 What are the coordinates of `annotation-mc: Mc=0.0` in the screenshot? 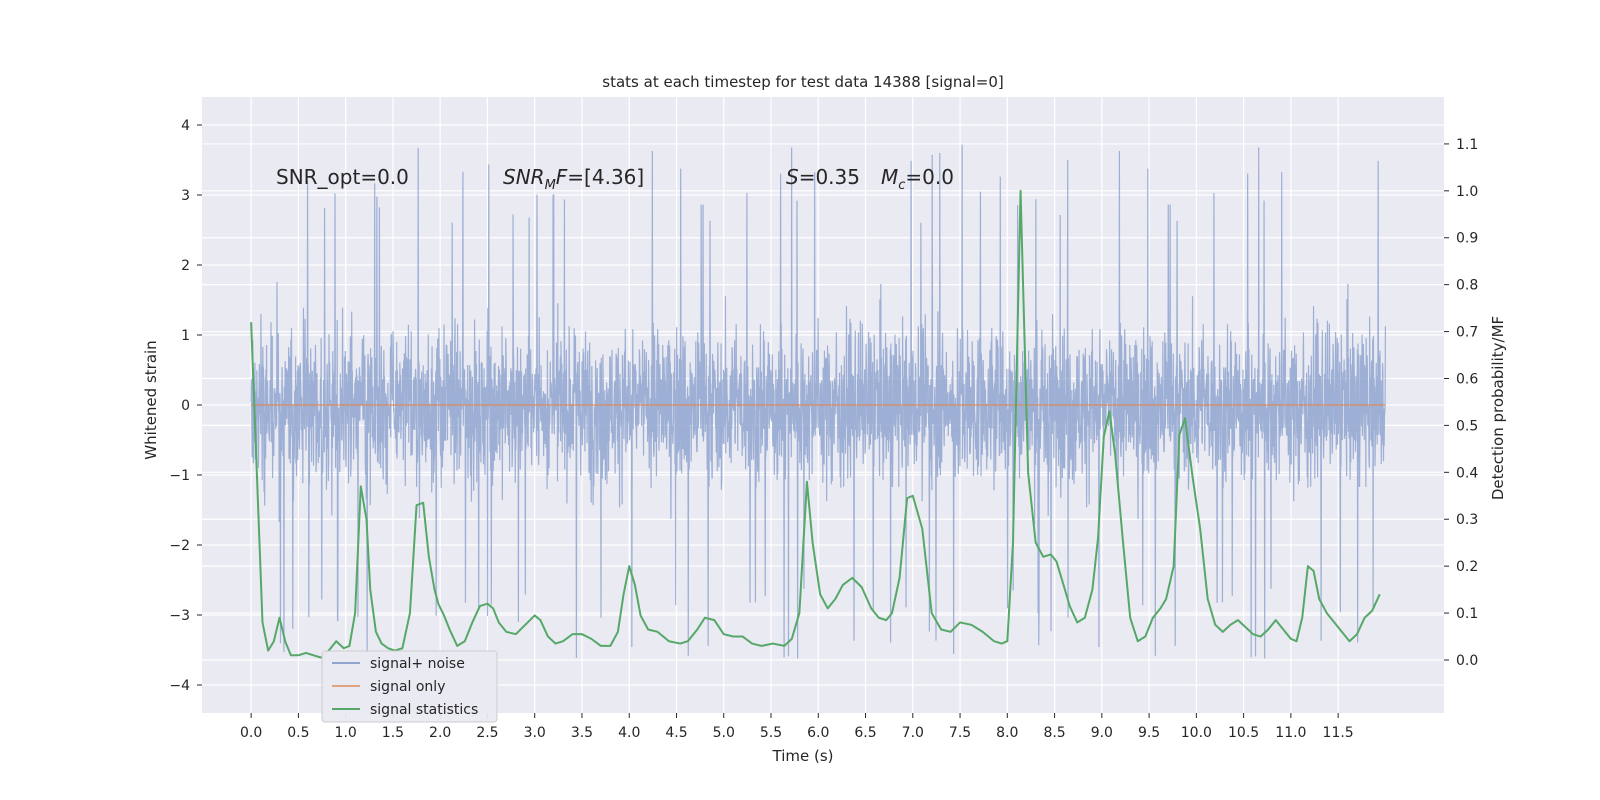 It's located at (917, 179).